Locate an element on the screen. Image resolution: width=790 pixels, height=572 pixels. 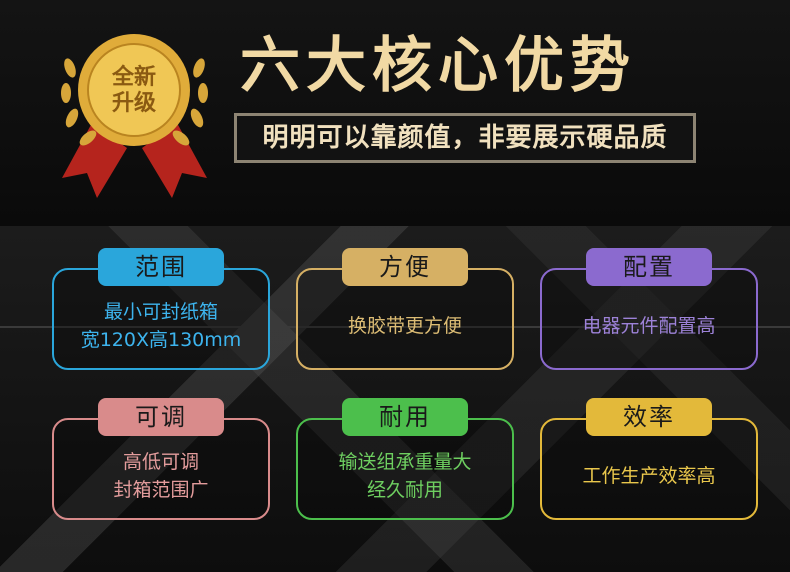
feature-label: 可调 is located at coordinates (161, 417).